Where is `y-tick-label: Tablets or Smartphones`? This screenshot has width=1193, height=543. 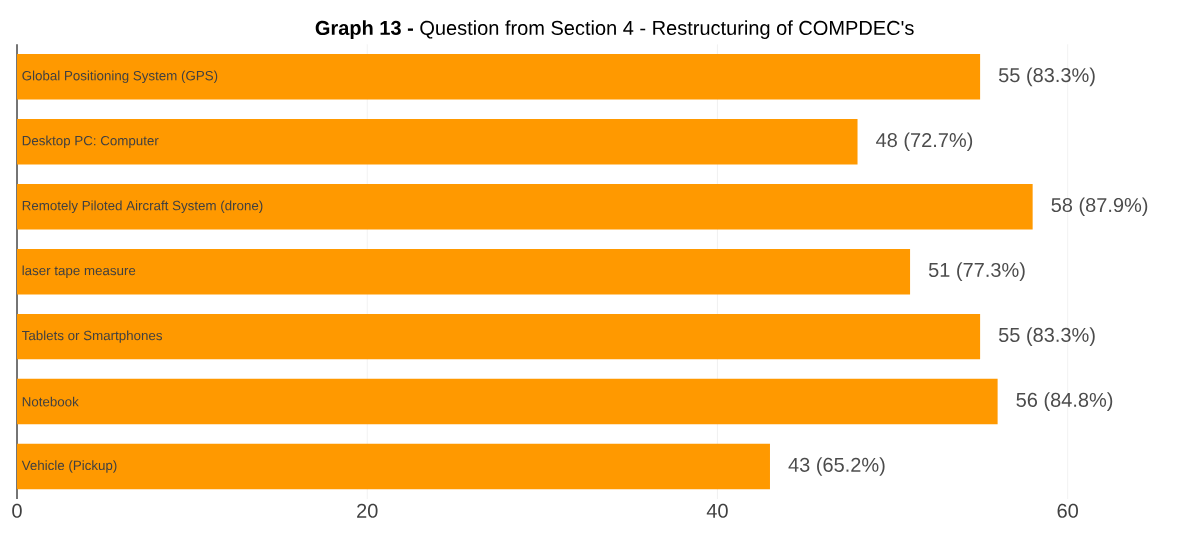 y-tick-label: Tablets or Smartphones is located at coordinates (92, 336).